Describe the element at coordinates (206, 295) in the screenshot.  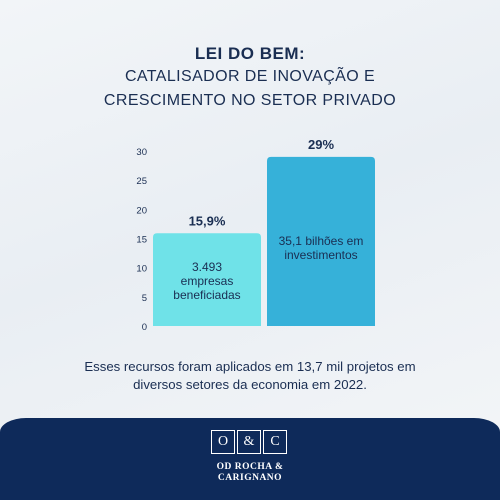
I see `bar-text: beneficiadas` at that location.